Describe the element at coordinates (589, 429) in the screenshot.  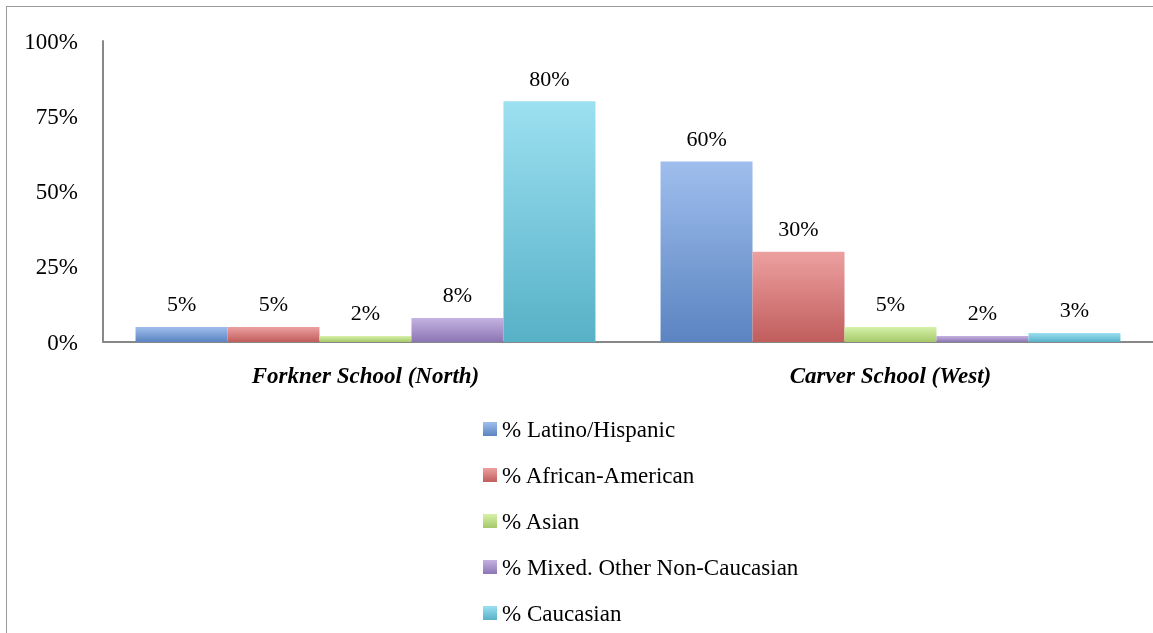
I see `legend-label: % Latino/Hispanic` at that location.